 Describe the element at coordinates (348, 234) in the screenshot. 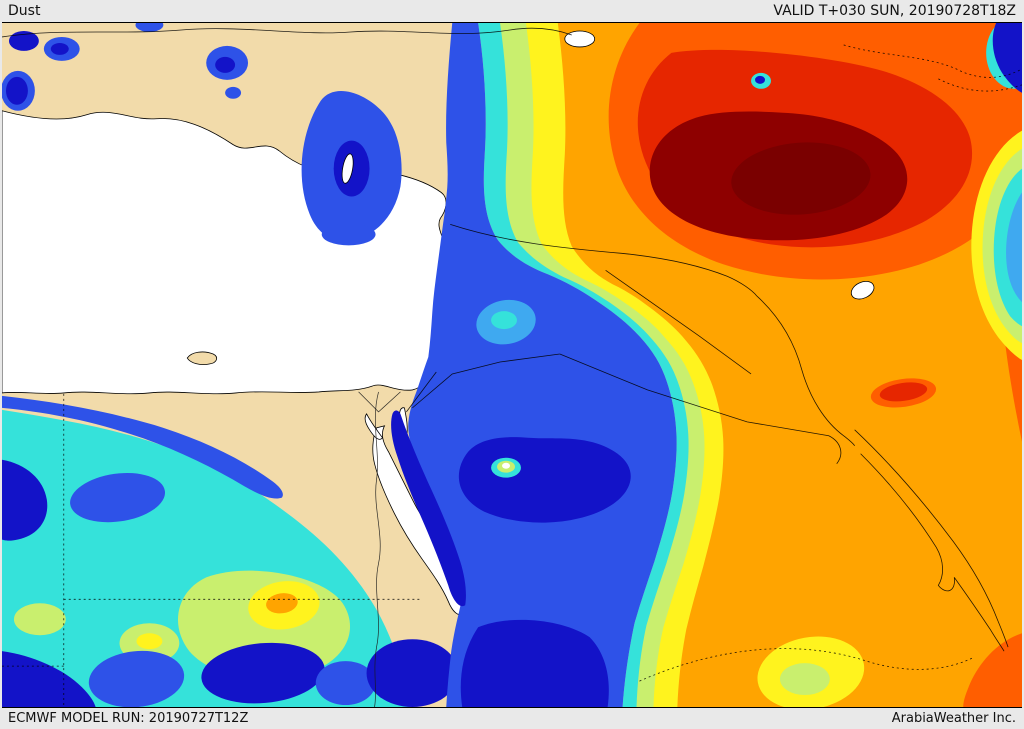

I see `anatolia-small-blob` at that location.